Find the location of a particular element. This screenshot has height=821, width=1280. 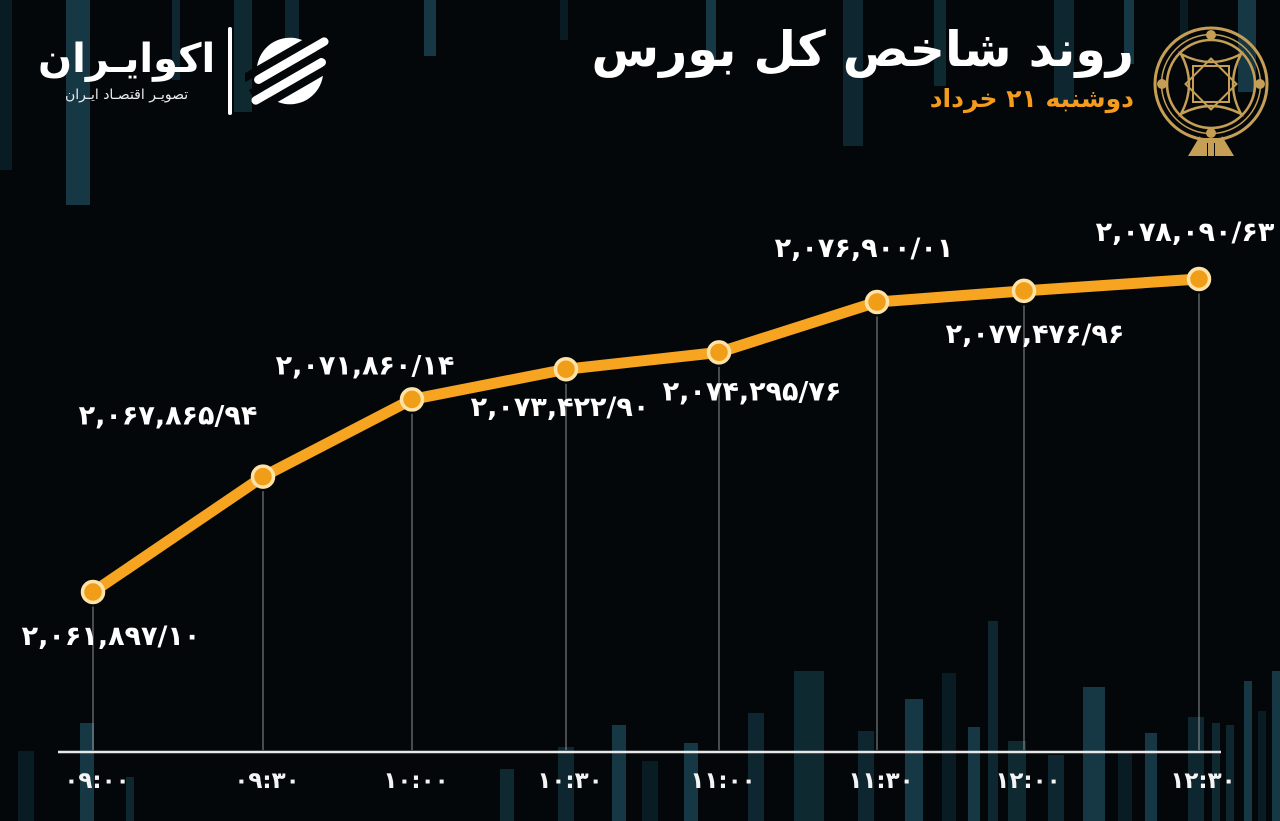

point-value-label: ۲,۰۷۷,۴۷۶/۹۶ is located at coordinates (1035, 334).